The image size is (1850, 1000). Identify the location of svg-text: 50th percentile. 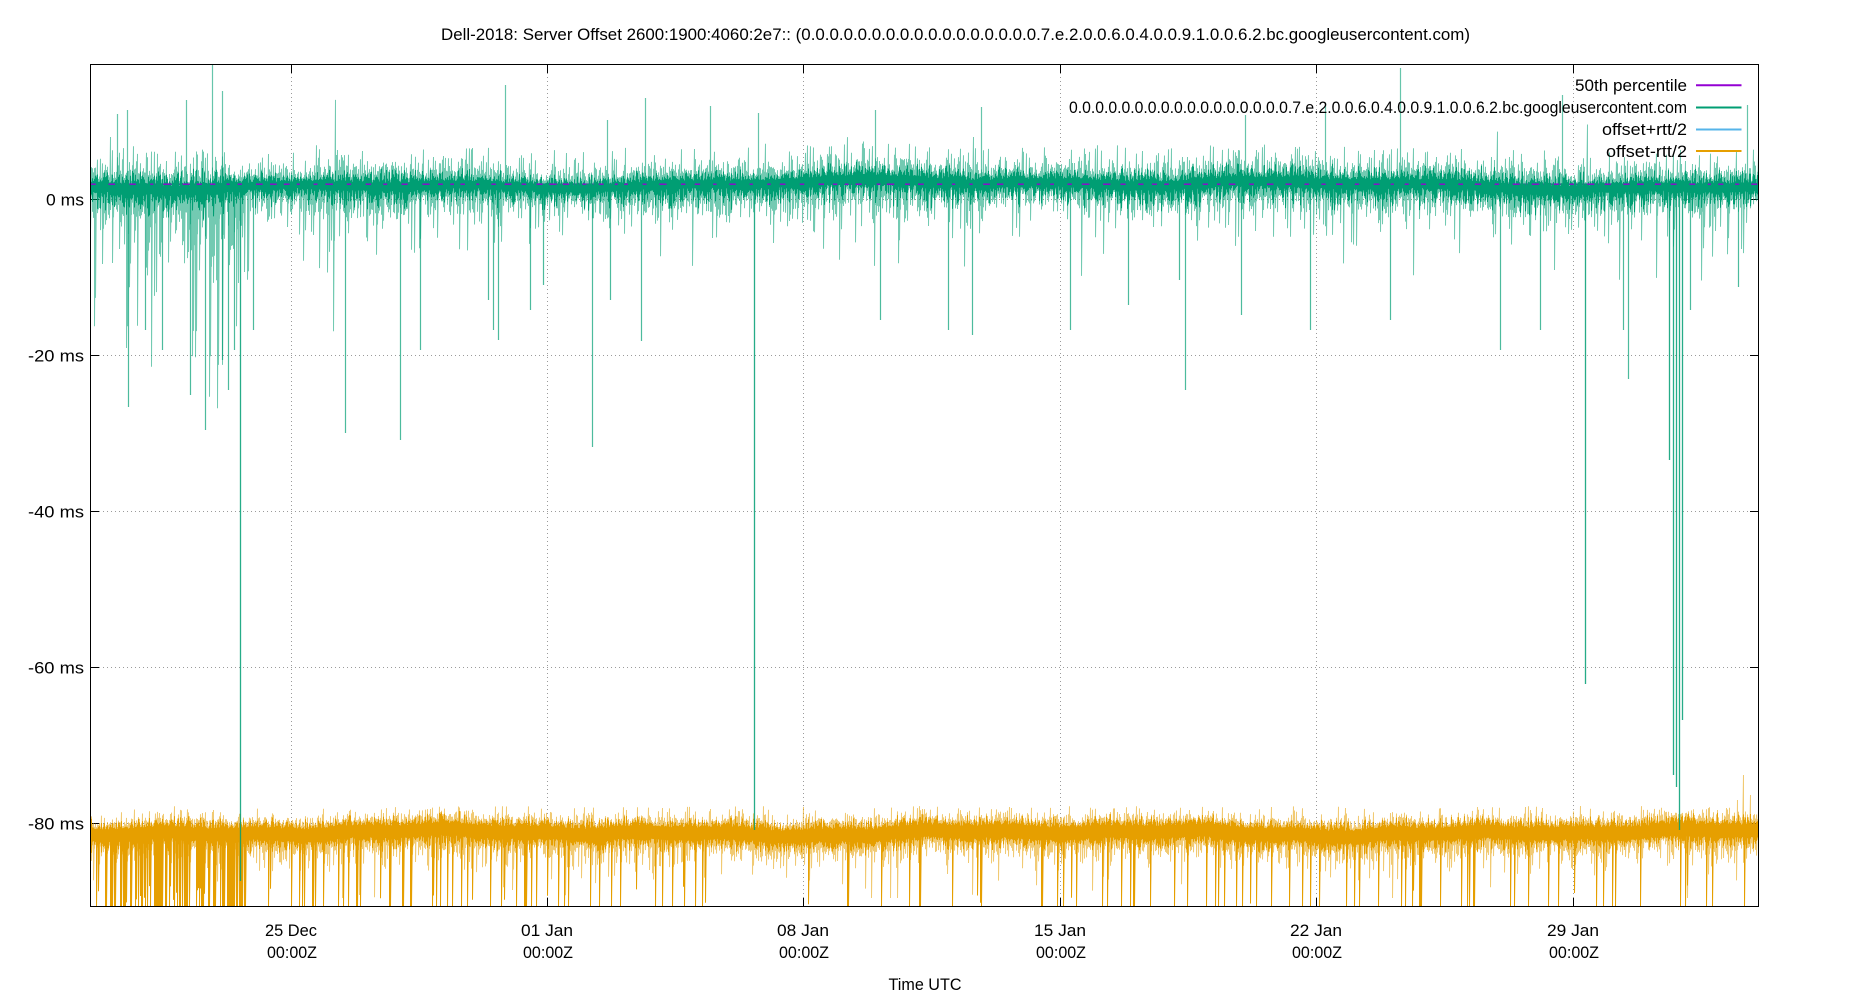
(1631, 85).